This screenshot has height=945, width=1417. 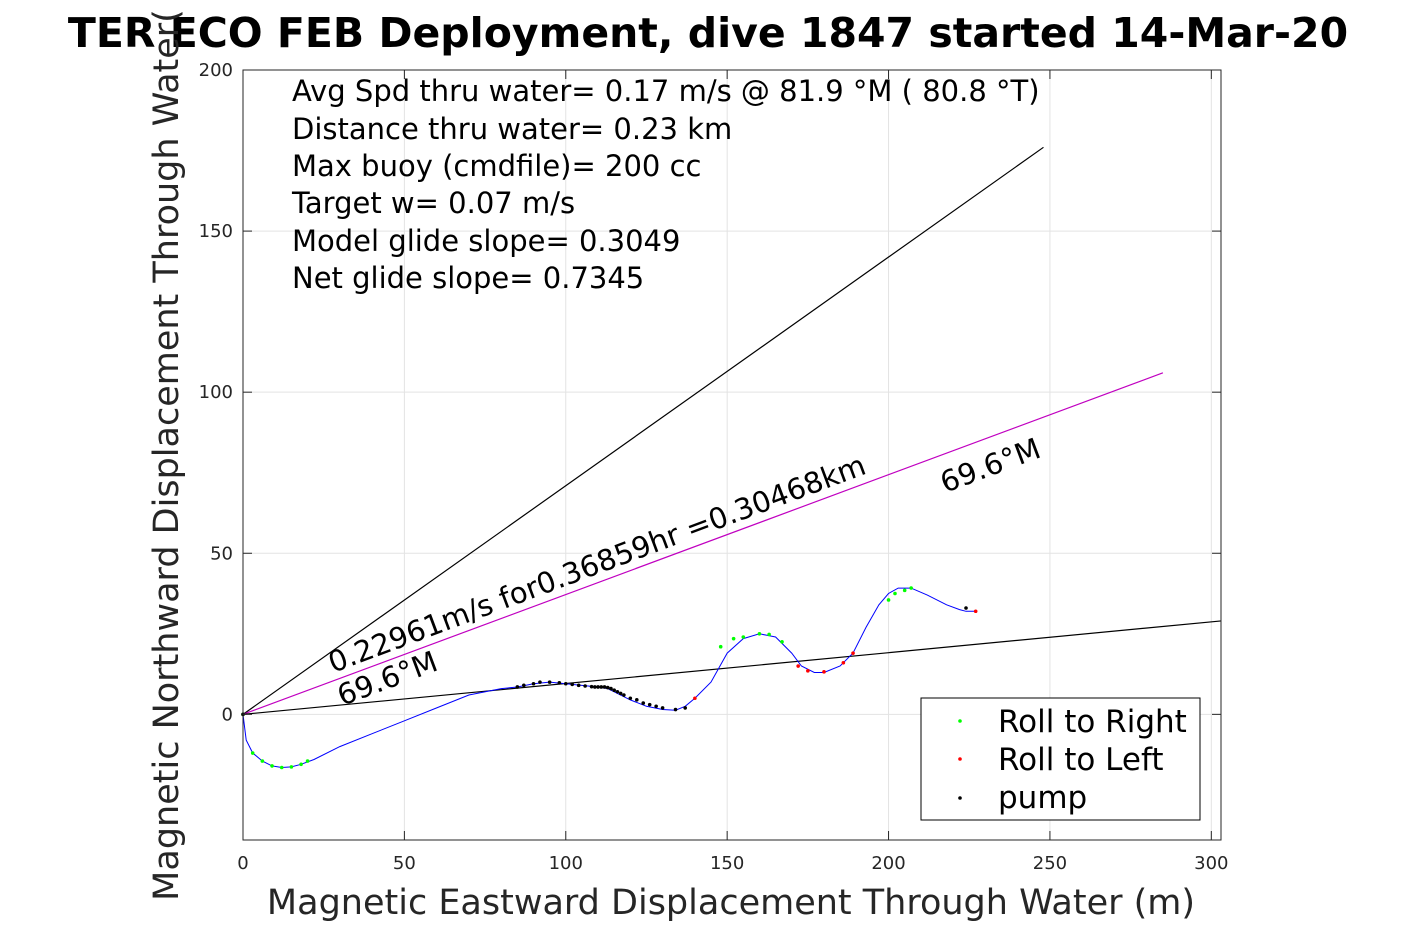 What do you see at coordinates (404, 863) in the screenshot?
I see `x-tick-label: 50` at bounding box center [404, 863].